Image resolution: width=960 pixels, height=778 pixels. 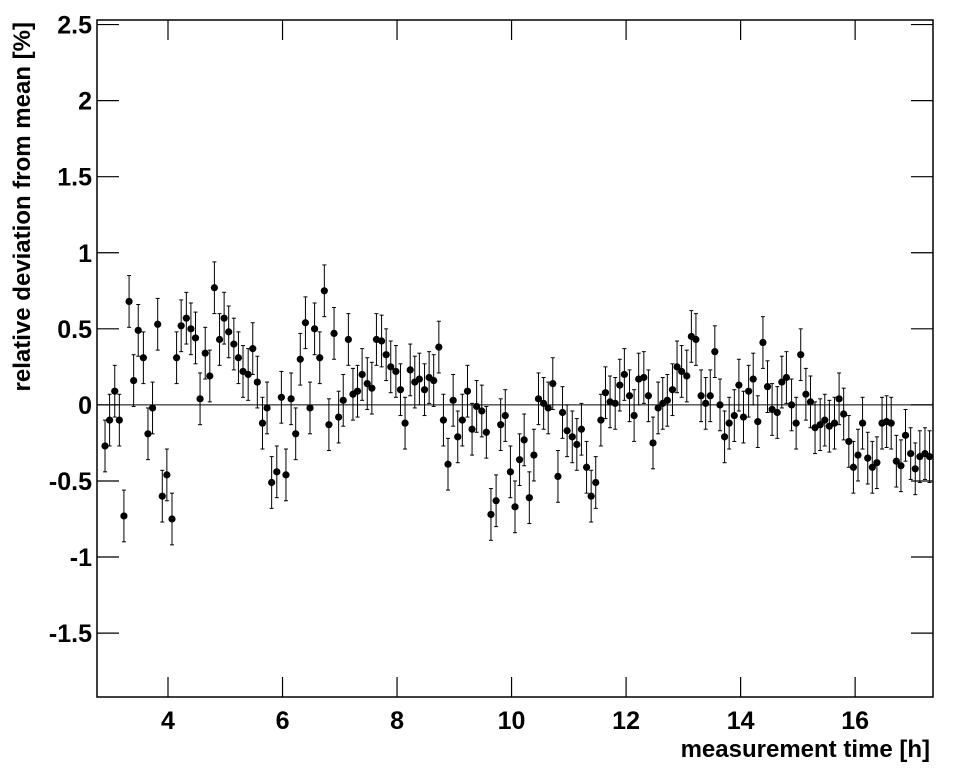 I want to click on y-tick-label: 0, so click(x=85, y=406).